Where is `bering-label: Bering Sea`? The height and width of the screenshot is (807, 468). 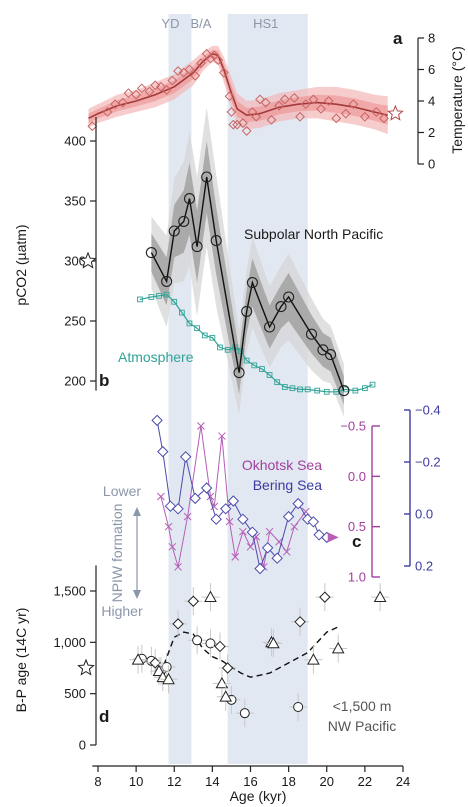
bering-label: Bering Sea is located at coordinates (287, 485).